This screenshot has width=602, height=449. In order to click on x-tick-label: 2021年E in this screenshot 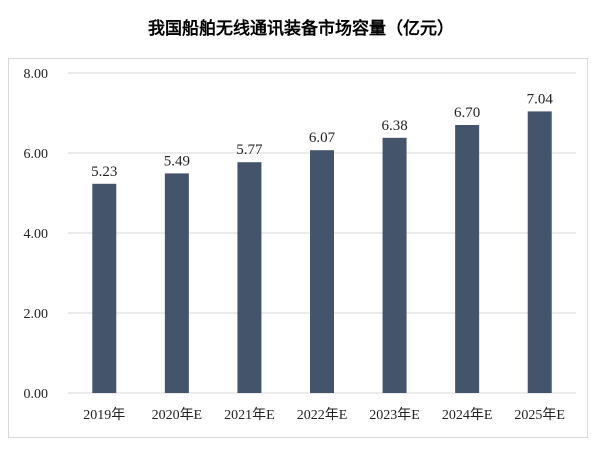, I will do `click(249, 415)`.